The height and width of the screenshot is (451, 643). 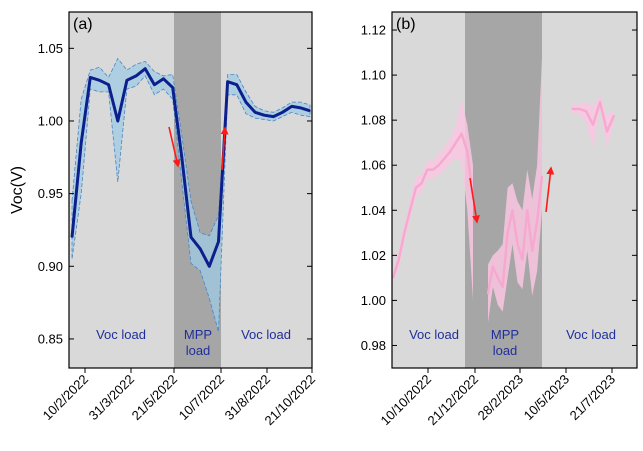 What do you see at coordinates (155, 398) in the screenshot?
I see `panel-a-x-tick-label: 21/5/2022` at bounding box center [155, 398].